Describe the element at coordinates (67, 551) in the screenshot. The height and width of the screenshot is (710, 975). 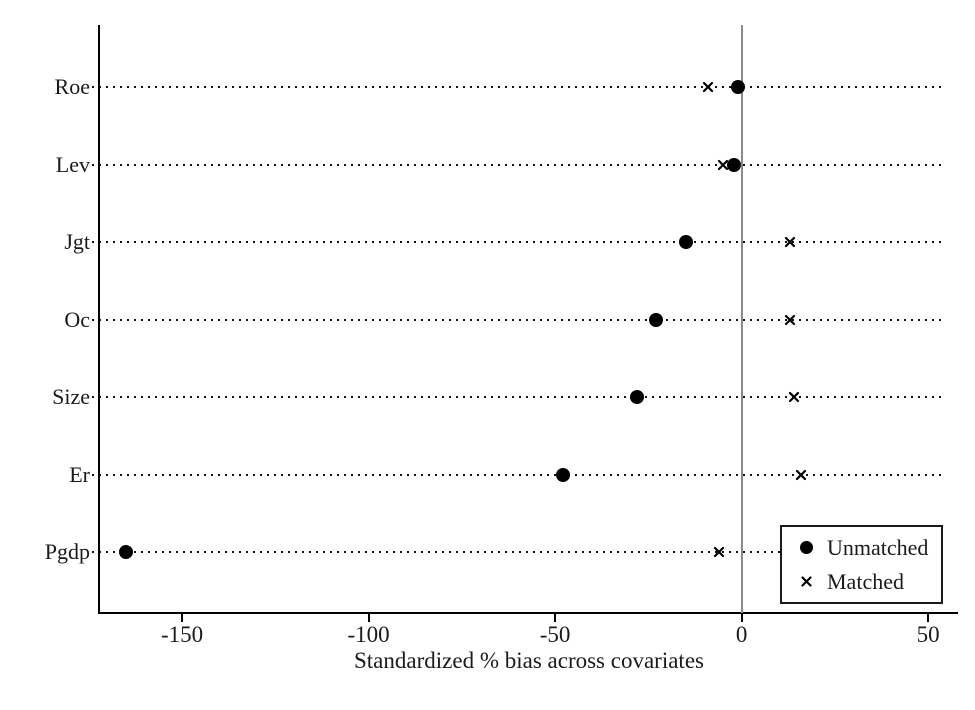
I see `y-axis-label-pgdp: Pgdp` at that location.